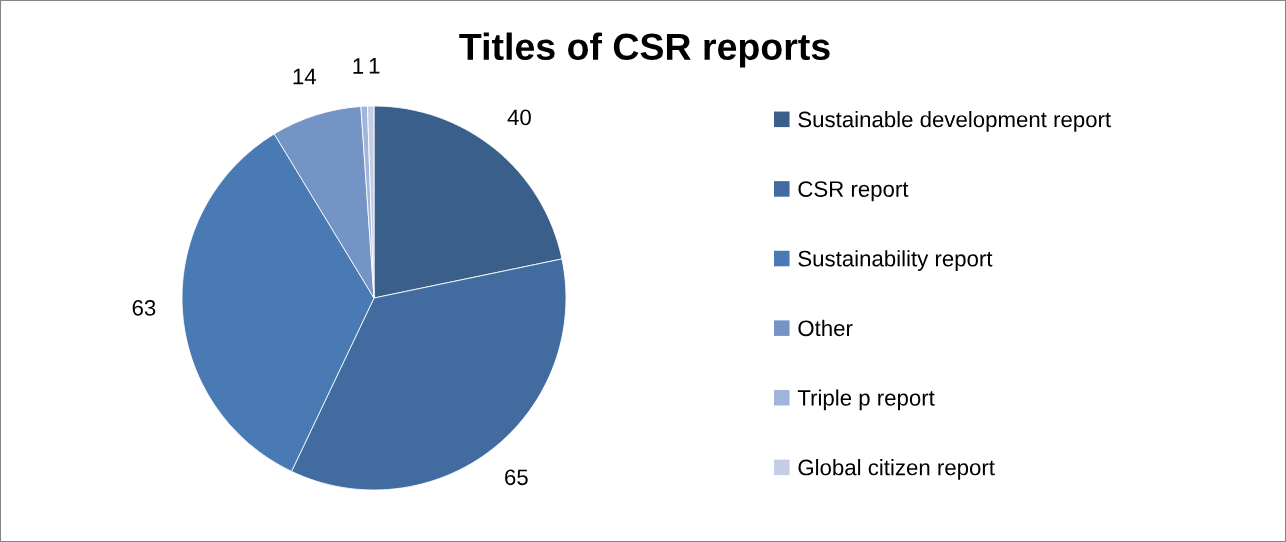  What do you see at coordinates (305, 76) in the screenshot?
I see `data-label: 14` at bounding box center [305, 76].